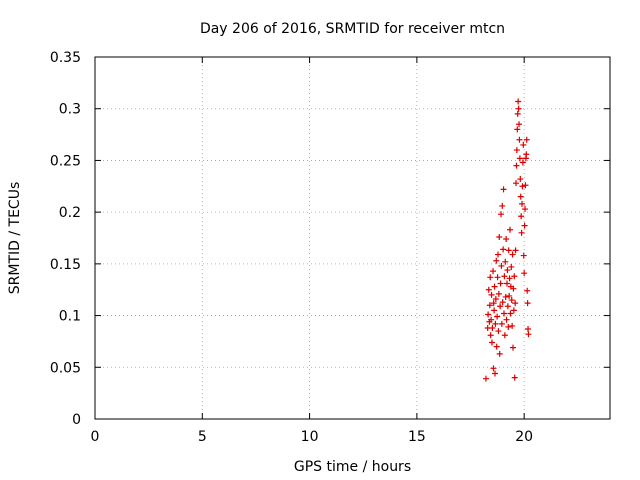 The image size is (640, 480). What do you see at coordinates (65, 265) in the screenshot?
I see `y-tick-label: 0.15` at bounding box center [65, 265].